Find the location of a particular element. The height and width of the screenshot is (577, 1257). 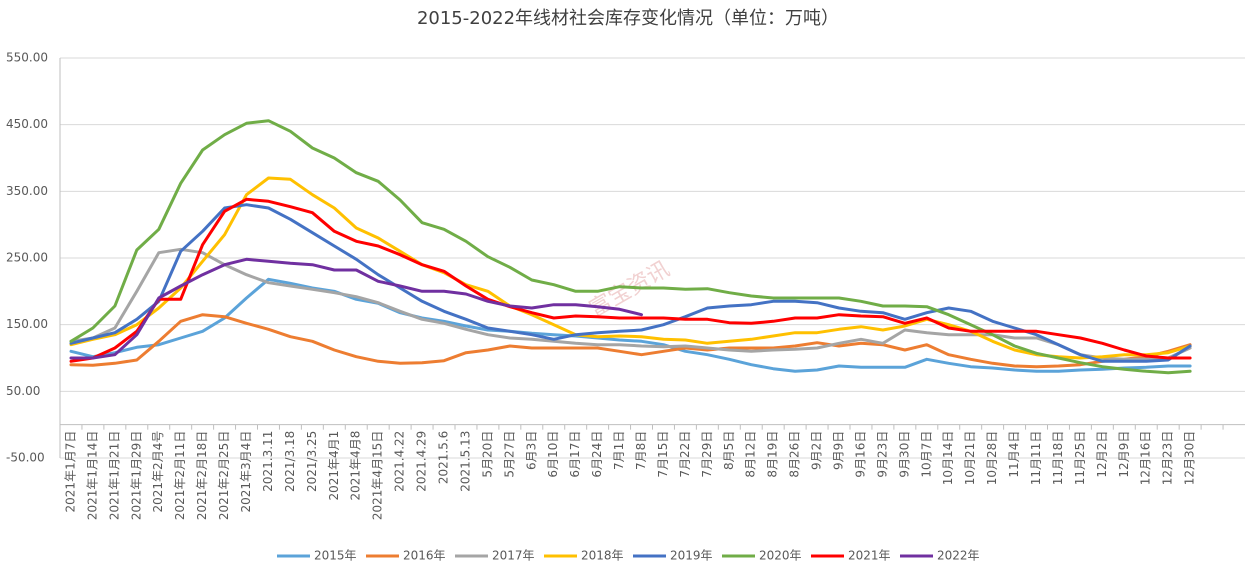

x-tick-label: 8月26日 is located at coordinates (795, 454).